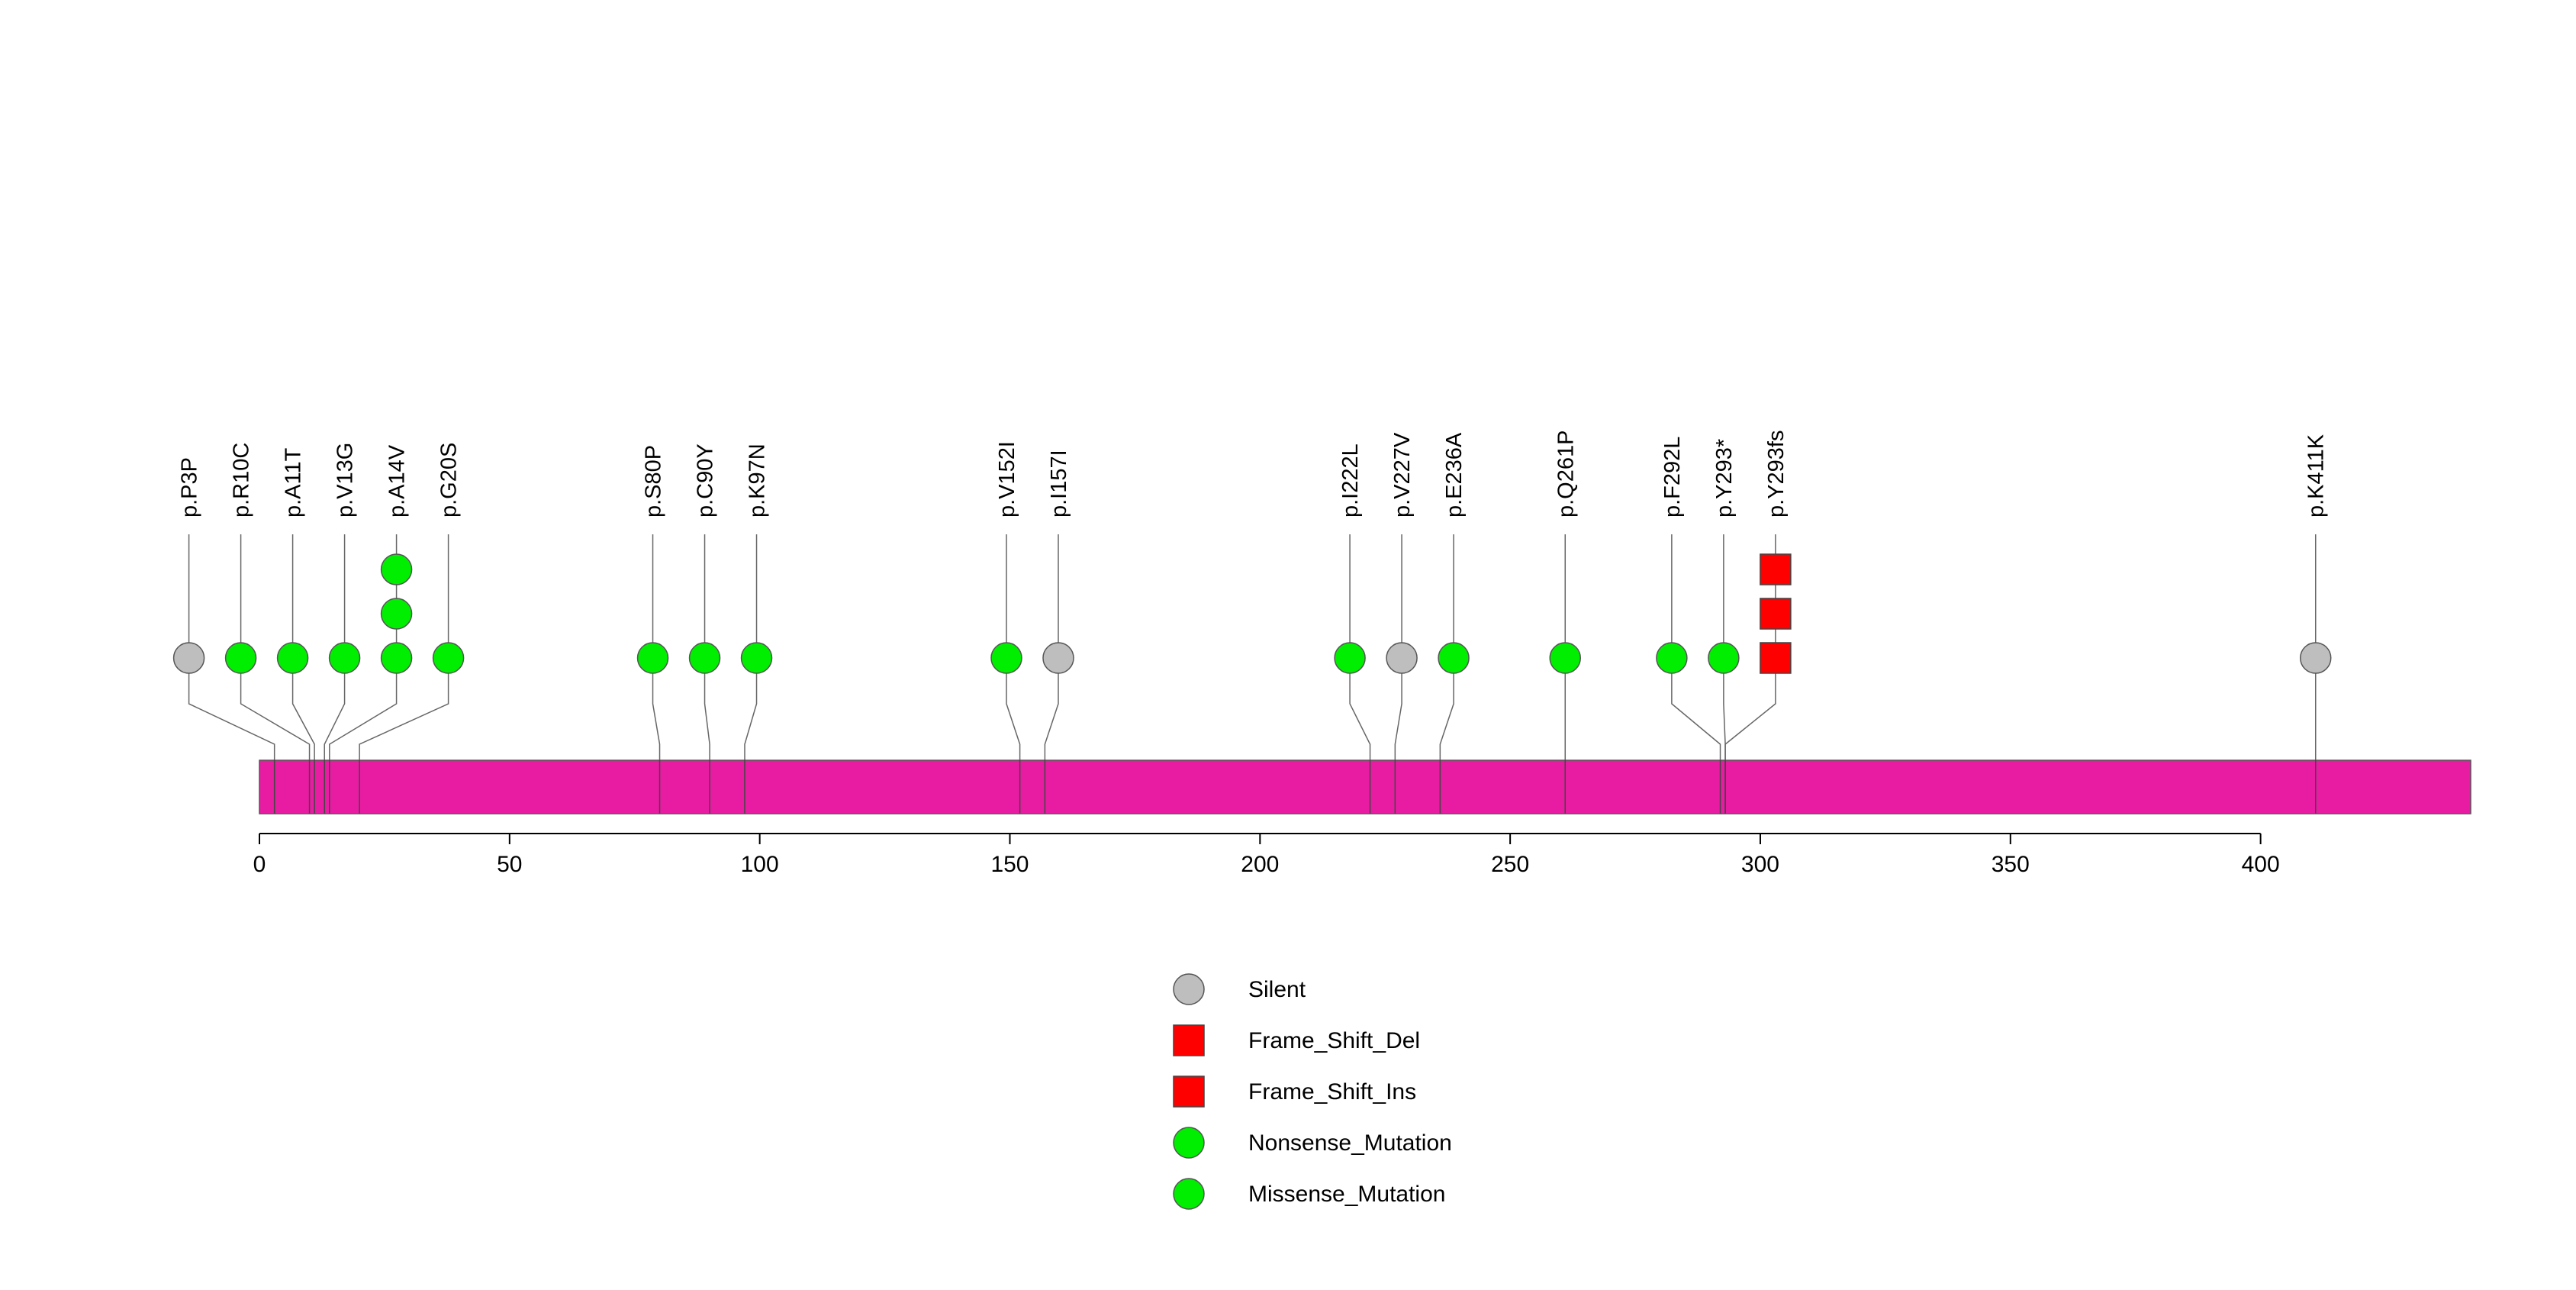  Describe the element at coordinates (1724, 479) in the screenshot. I see `mutation-label: p.Y293*` at that location.